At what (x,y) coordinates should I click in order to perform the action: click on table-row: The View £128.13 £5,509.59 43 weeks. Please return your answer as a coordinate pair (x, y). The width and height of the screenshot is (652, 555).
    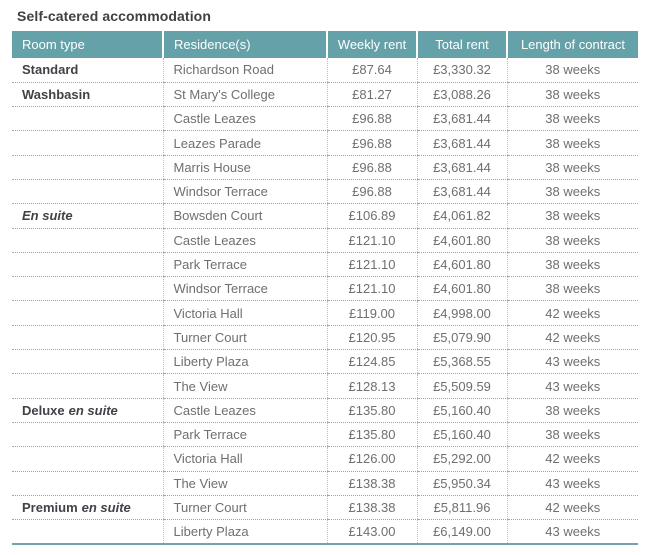
    Looking at the image, I should click on (325, 386).